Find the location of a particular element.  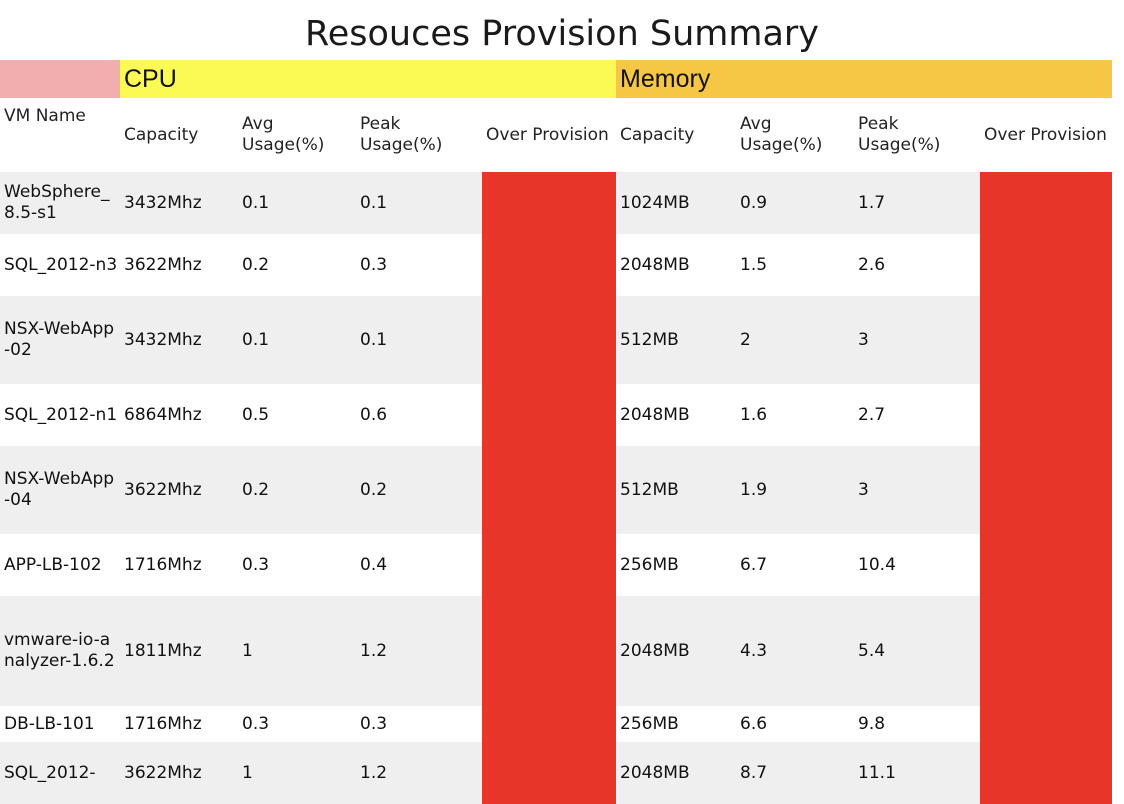

table-row: SQL_2012- 3622Mhz 1 1.2 2048MB 8.7 11.1 is located at coordinates (556, 773).